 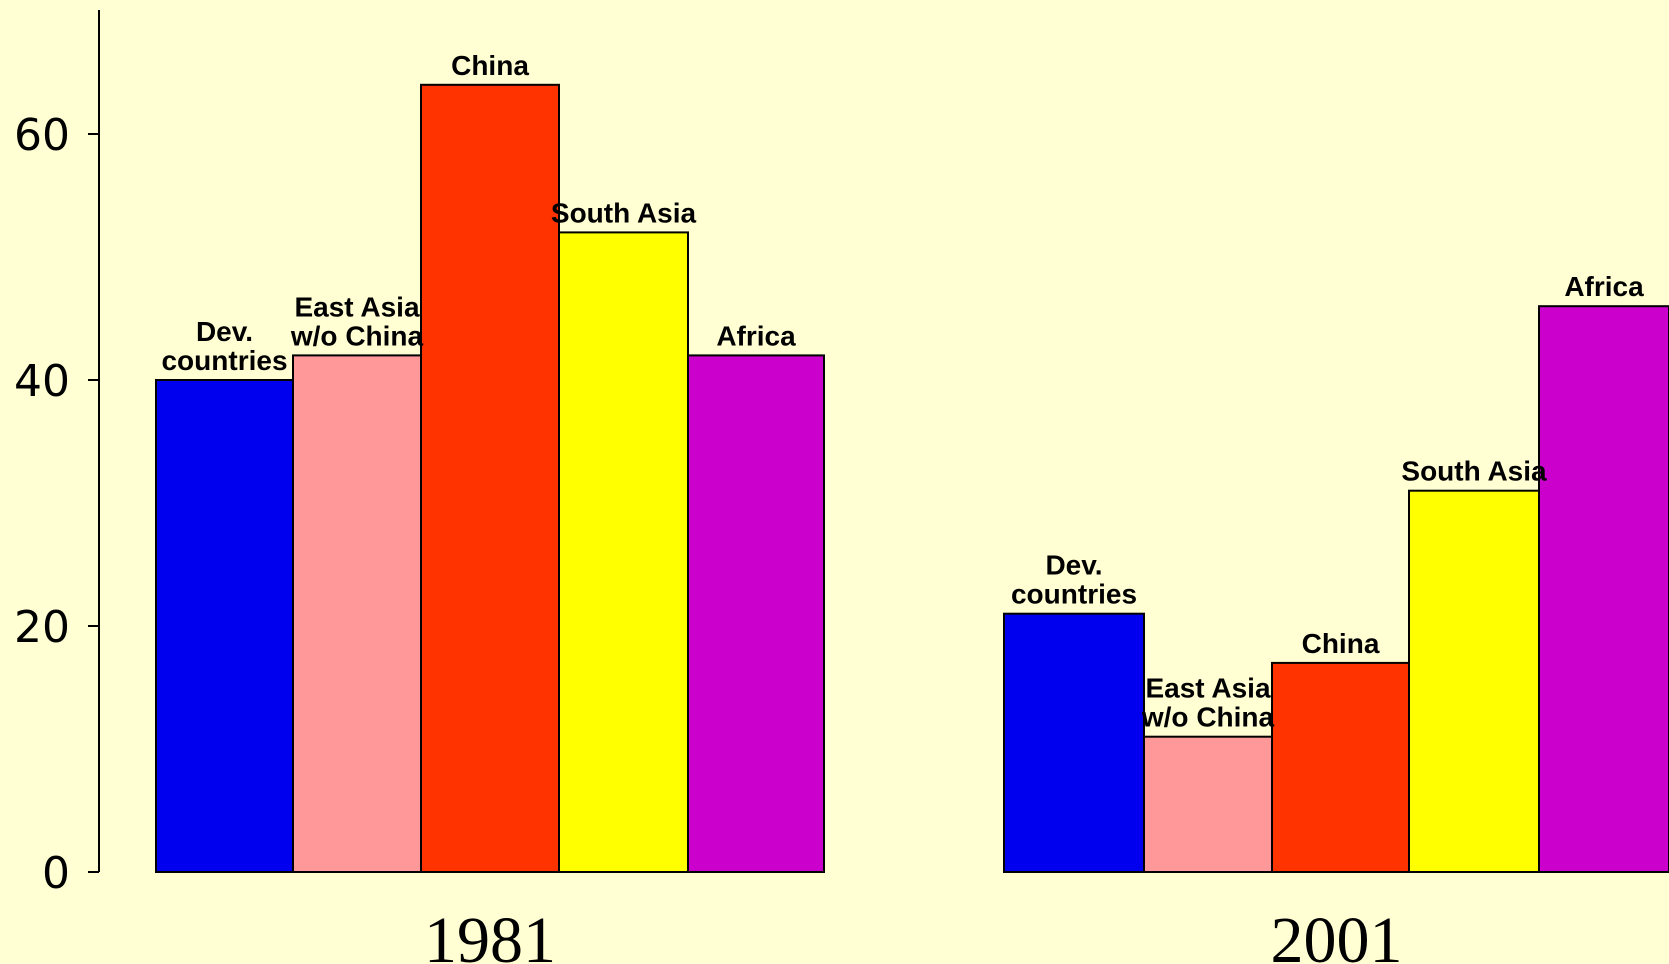 I want to click on y-tick-label-0: 0, so click(x=56, y=873).